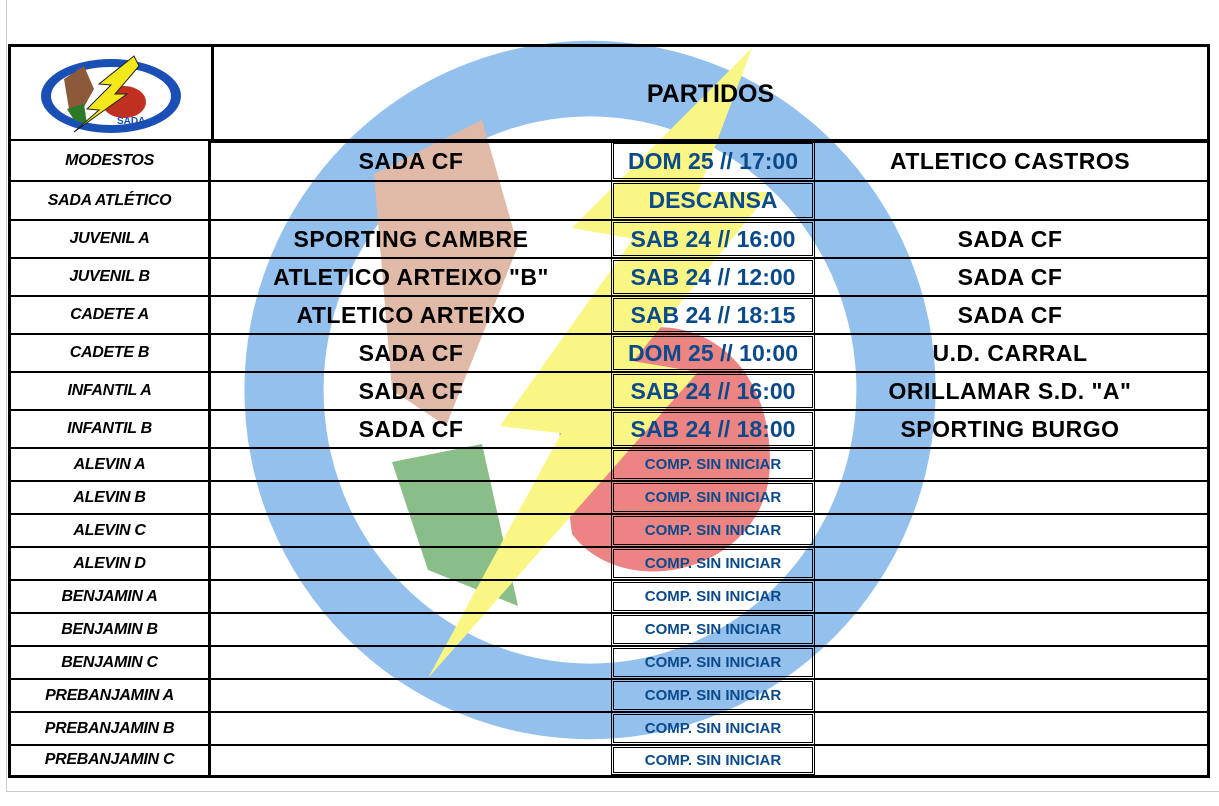 Image resolution: width=1219 pixels, height=806 pixels. What do you see at coordinates (1010, 160) in the screenshot?
I see `away-team: ATLETICO CASTROS` at bounding box center [1010, 160].